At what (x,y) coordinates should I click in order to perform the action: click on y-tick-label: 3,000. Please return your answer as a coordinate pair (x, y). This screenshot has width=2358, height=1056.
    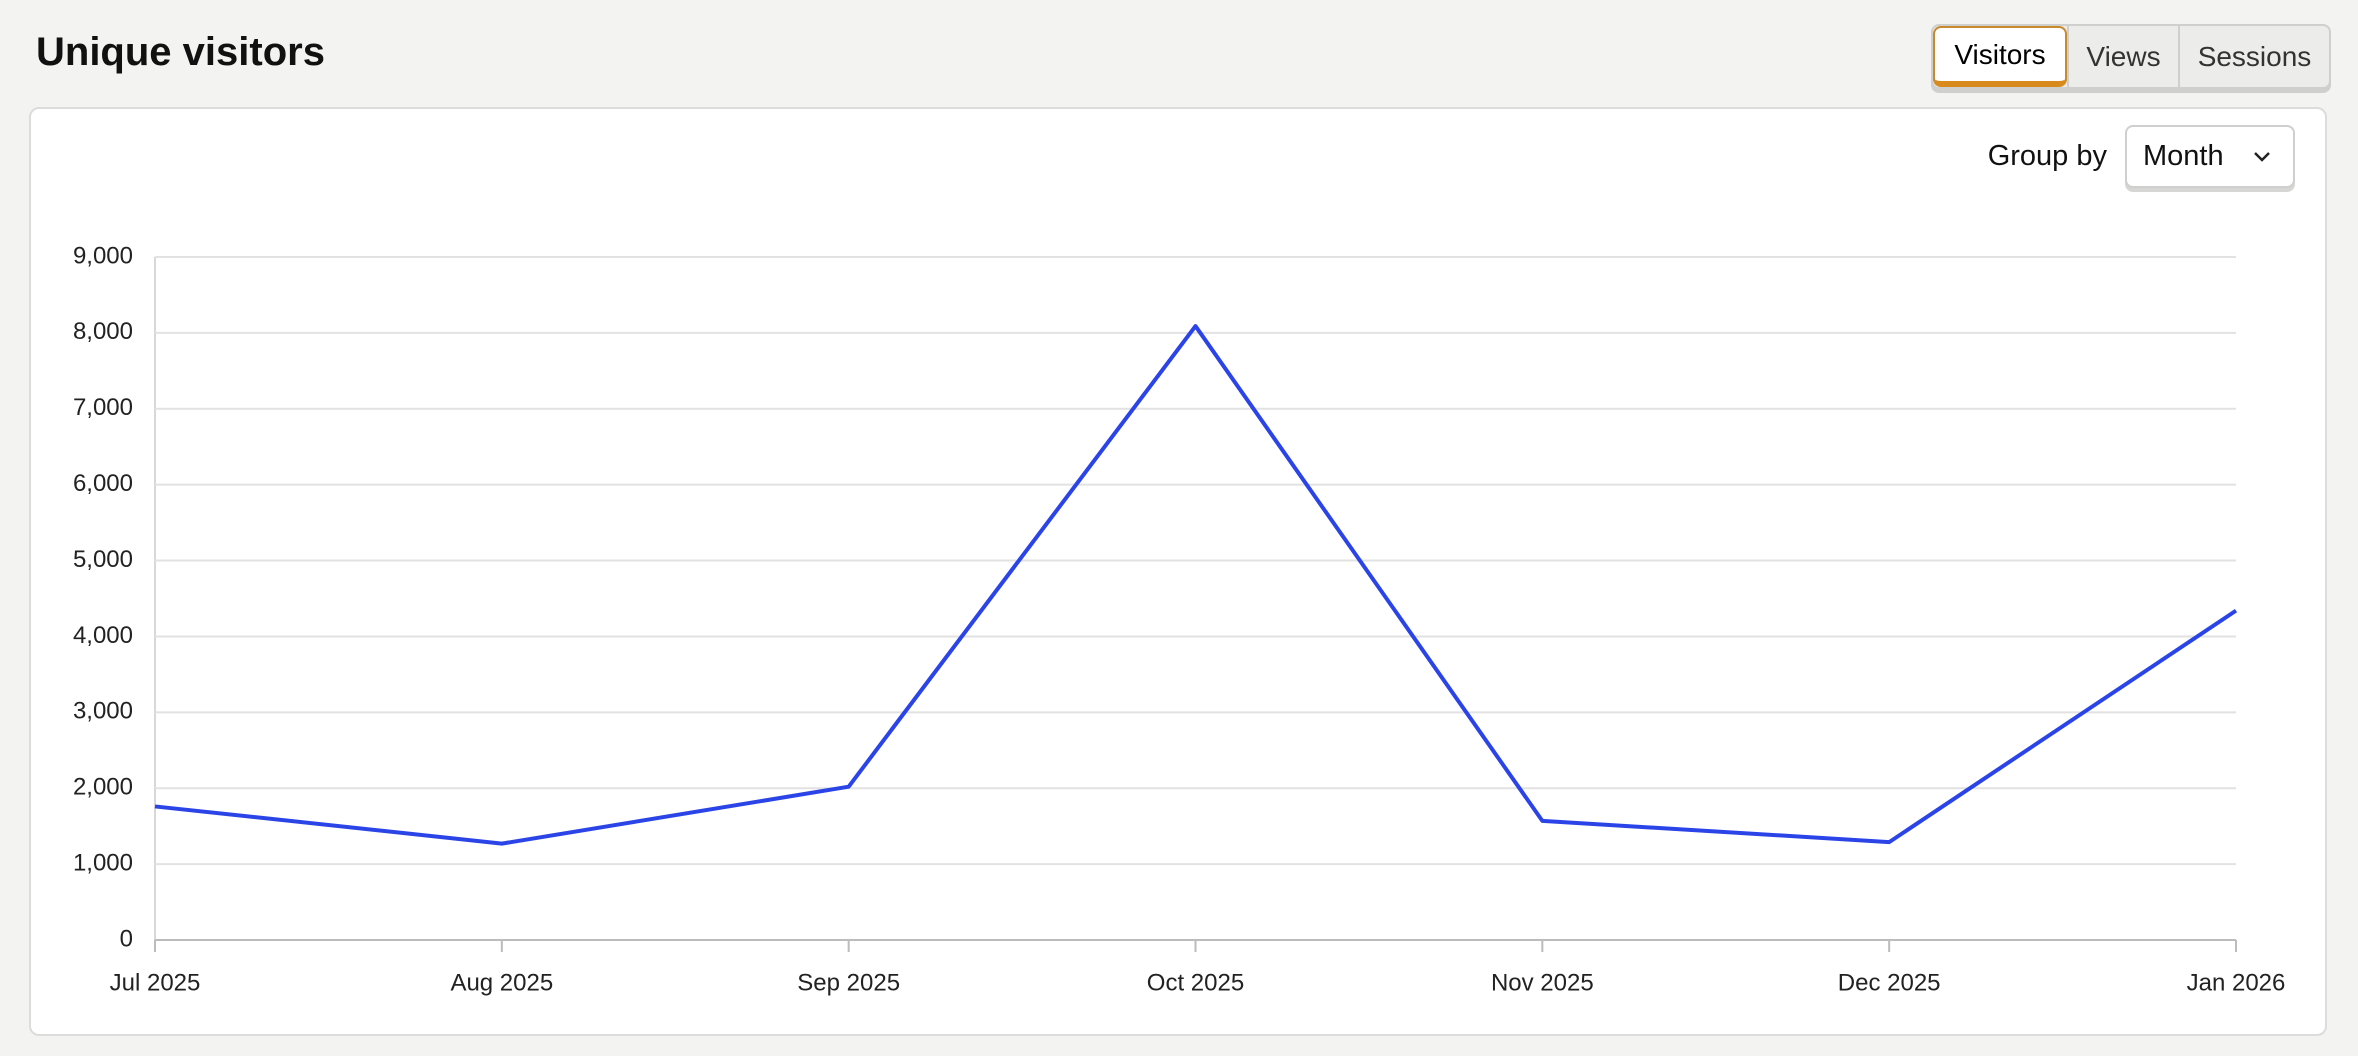
    Looking at the image, I should click on (103, 711).